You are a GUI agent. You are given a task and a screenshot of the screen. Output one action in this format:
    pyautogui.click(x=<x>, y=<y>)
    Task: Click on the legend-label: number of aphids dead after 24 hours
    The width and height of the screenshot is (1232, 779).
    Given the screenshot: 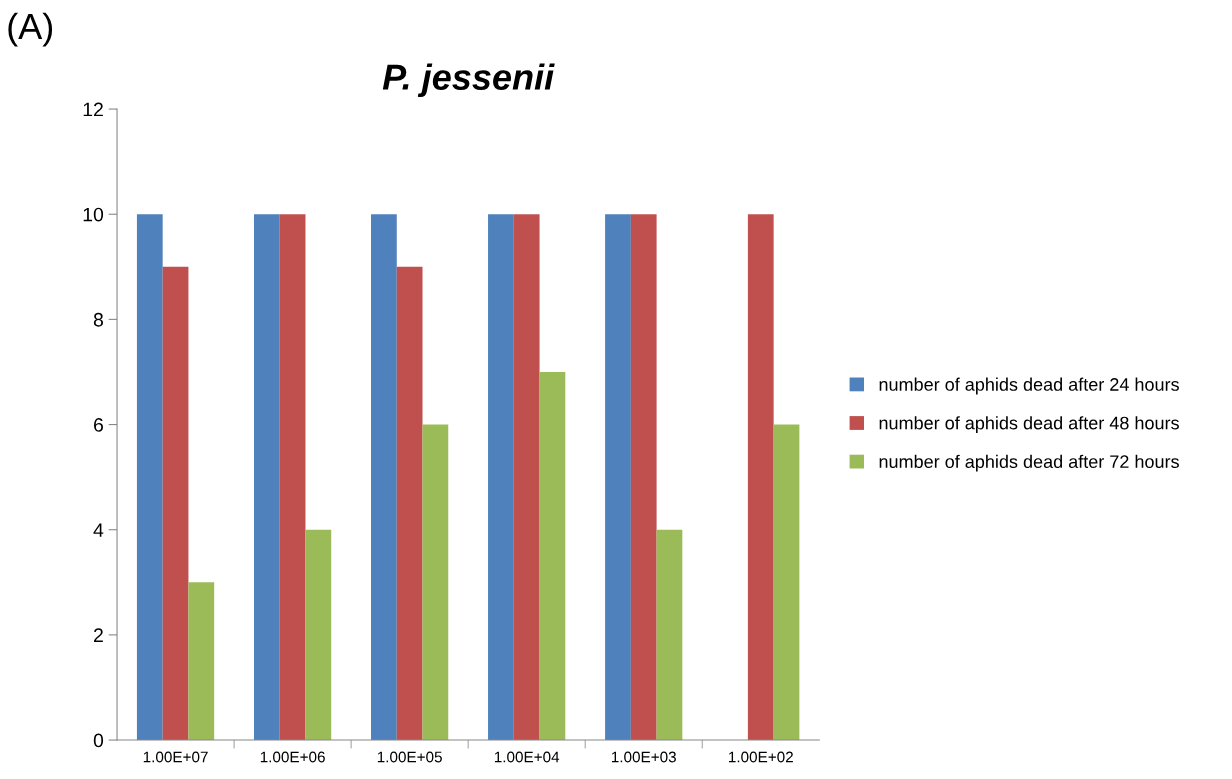 What is the action you would take?
    pyautogui.click(x=1029, y=386)
    